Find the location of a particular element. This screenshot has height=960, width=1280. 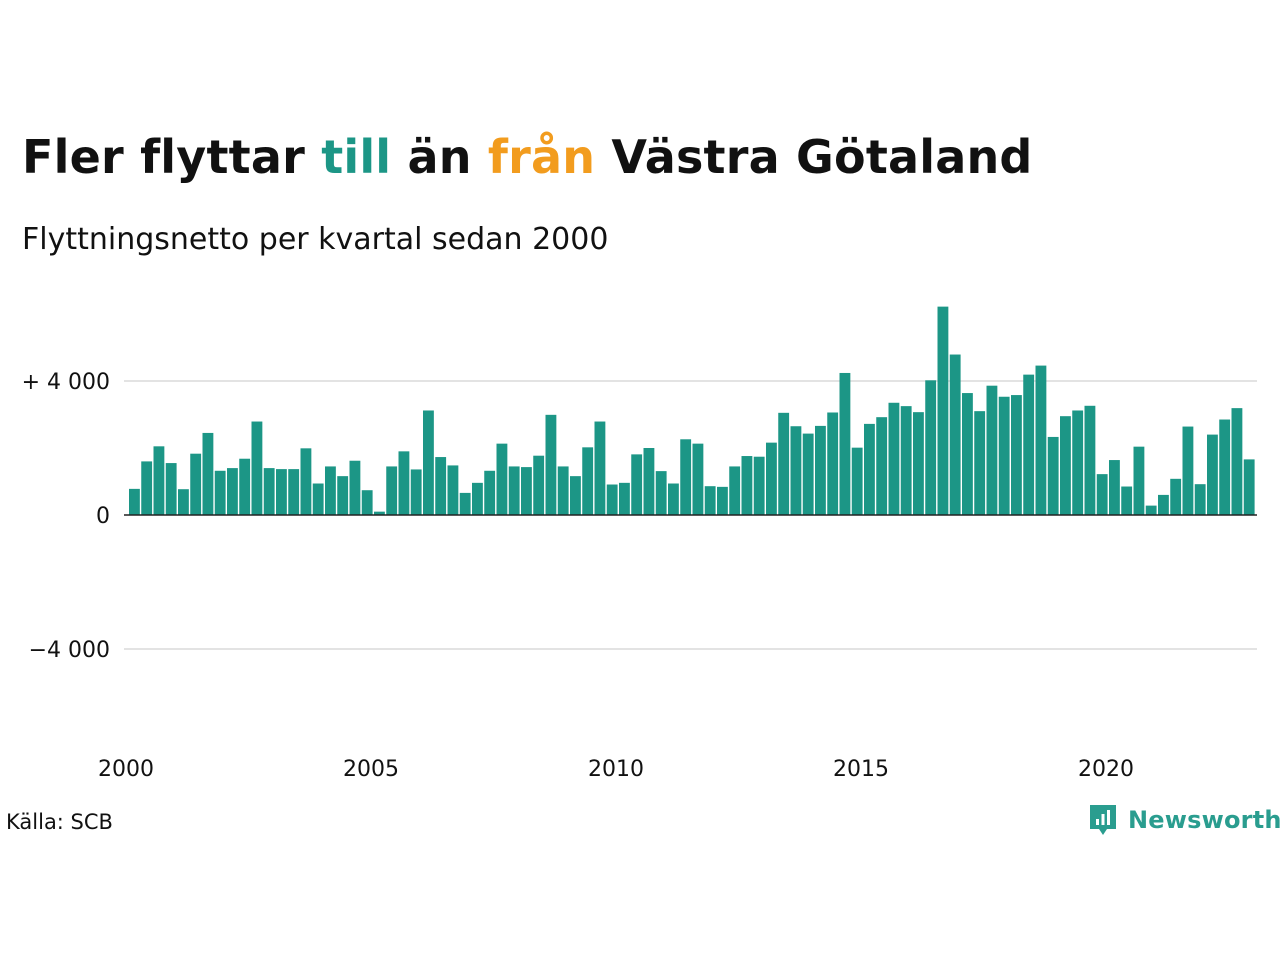

y-tick-label: + 4 000 is located at coordinates (66, 382).